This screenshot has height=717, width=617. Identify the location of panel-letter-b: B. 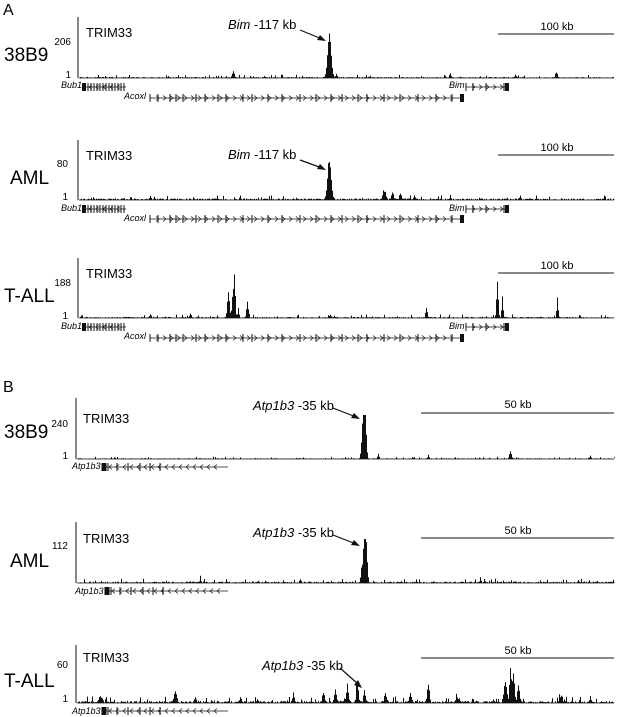
(8, 387).